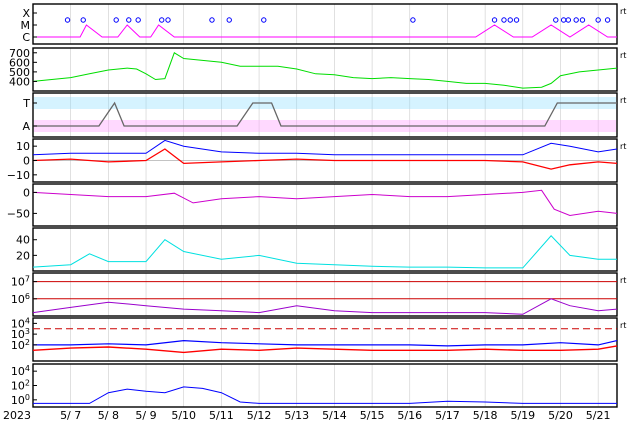 Image resolution: width=634 pixels, height=424 pixels. I want to click on y-tick-label: 600, so click(19, 62).